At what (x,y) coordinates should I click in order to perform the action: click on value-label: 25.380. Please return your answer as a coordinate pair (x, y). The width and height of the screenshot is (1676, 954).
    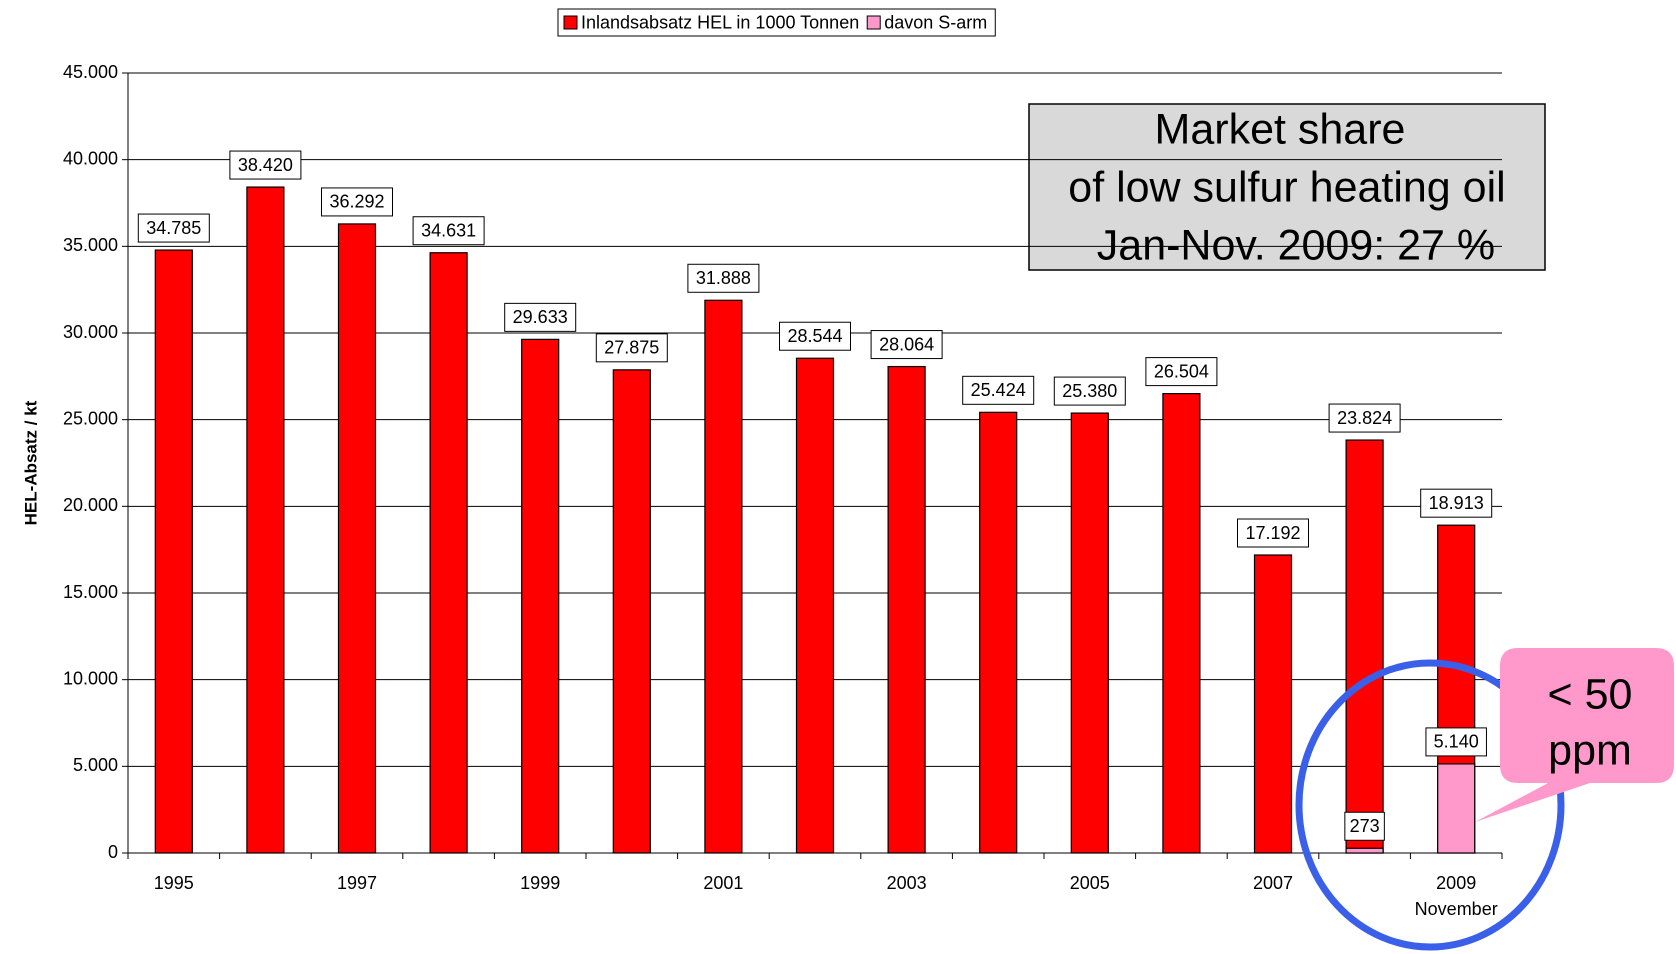
    Looking at the image, I should click on (1089, 391).